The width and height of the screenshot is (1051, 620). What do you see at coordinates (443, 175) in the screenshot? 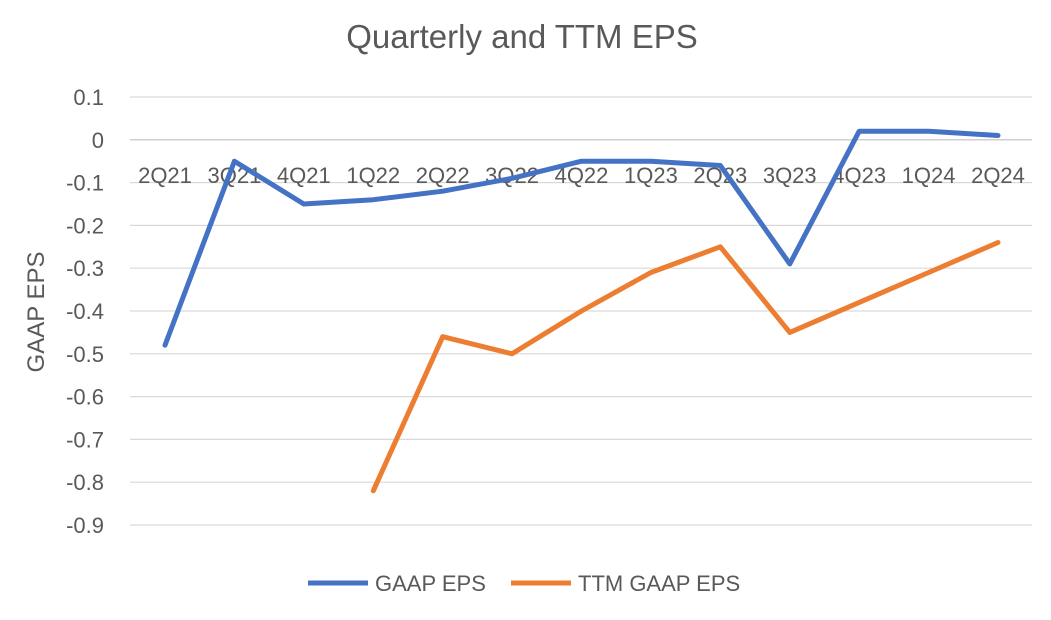
I see `x-tick-label: 2Q22` at bounding box center [443, 175].